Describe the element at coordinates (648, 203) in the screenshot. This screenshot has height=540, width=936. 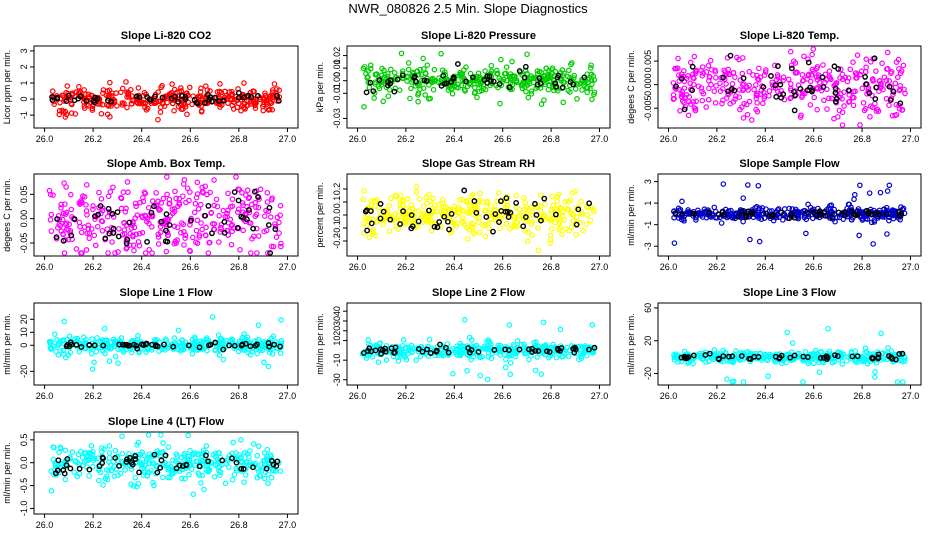
I see `y-tick-label: 1` at that location.